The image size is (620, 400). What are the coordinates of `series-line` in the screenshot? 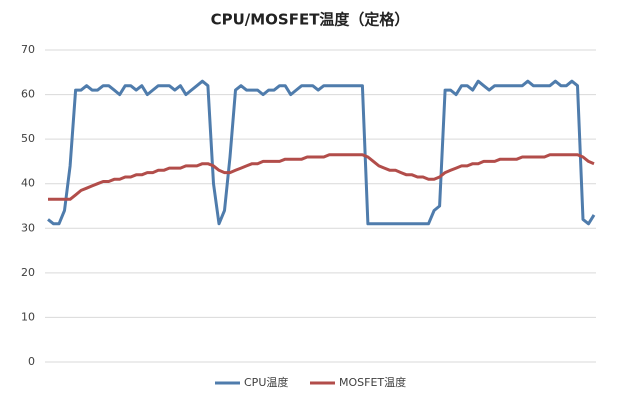 It's located at (321, 177).